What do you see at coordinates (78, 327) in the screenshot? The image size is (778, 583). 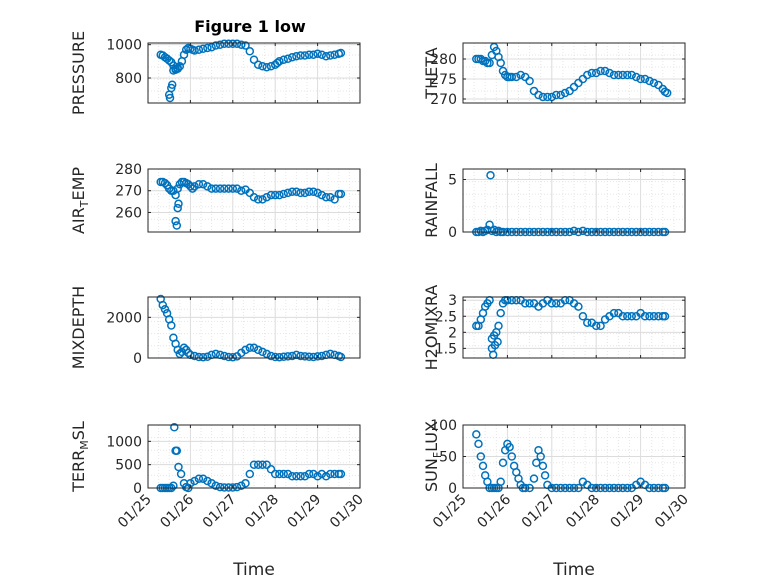 I see `y-axis-label: MIXDEPTH` at bounding box center [78, 327].